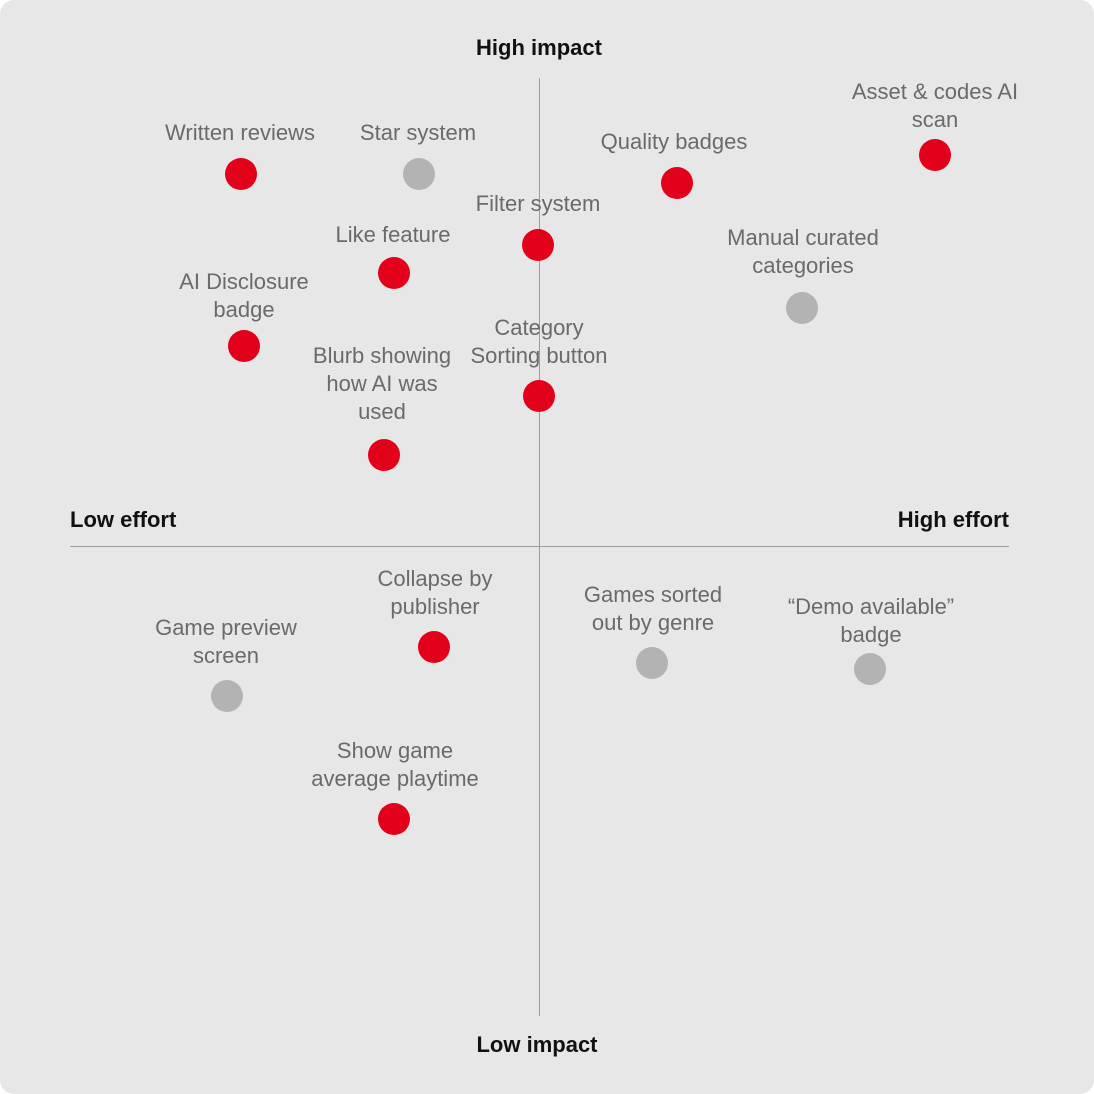 The image size is (1094, 1094). Describe the element at coordinates (419, 174) in the screenshot. I see `item-dot-star-system` at that location.